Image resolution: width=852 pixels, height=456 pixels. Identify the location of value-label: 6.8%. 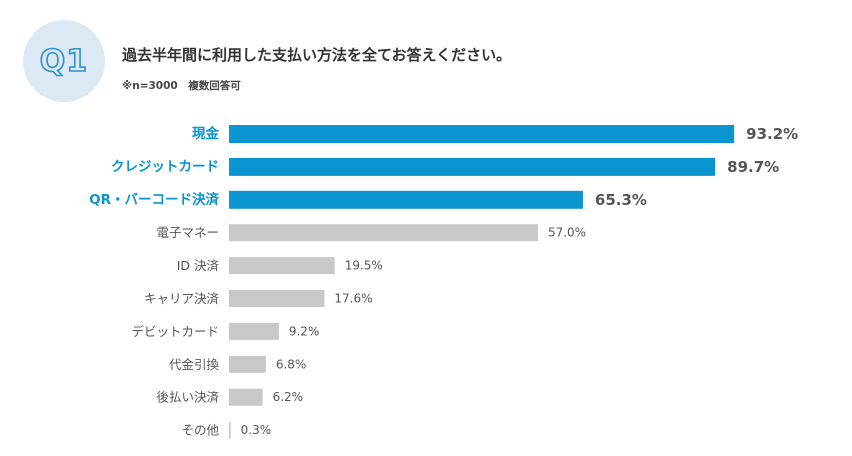
(291, 364).